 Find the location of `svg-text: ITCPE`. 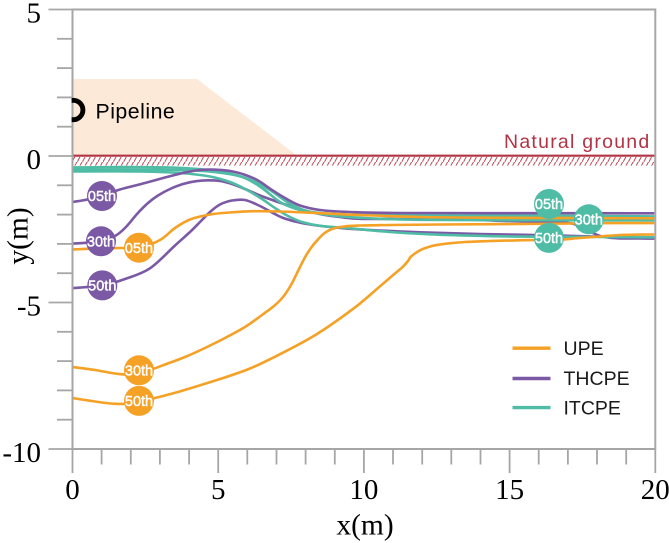

svg-text: ITCPE is located at coordinates (592, 408).